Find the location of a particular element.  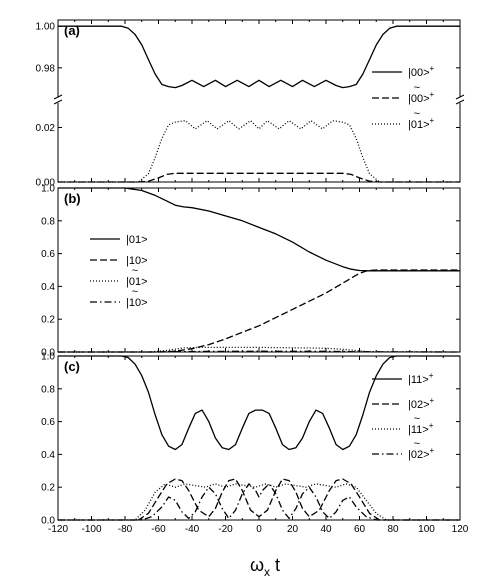

x-axis-label: ωx t is located at coordinates (265, 567).